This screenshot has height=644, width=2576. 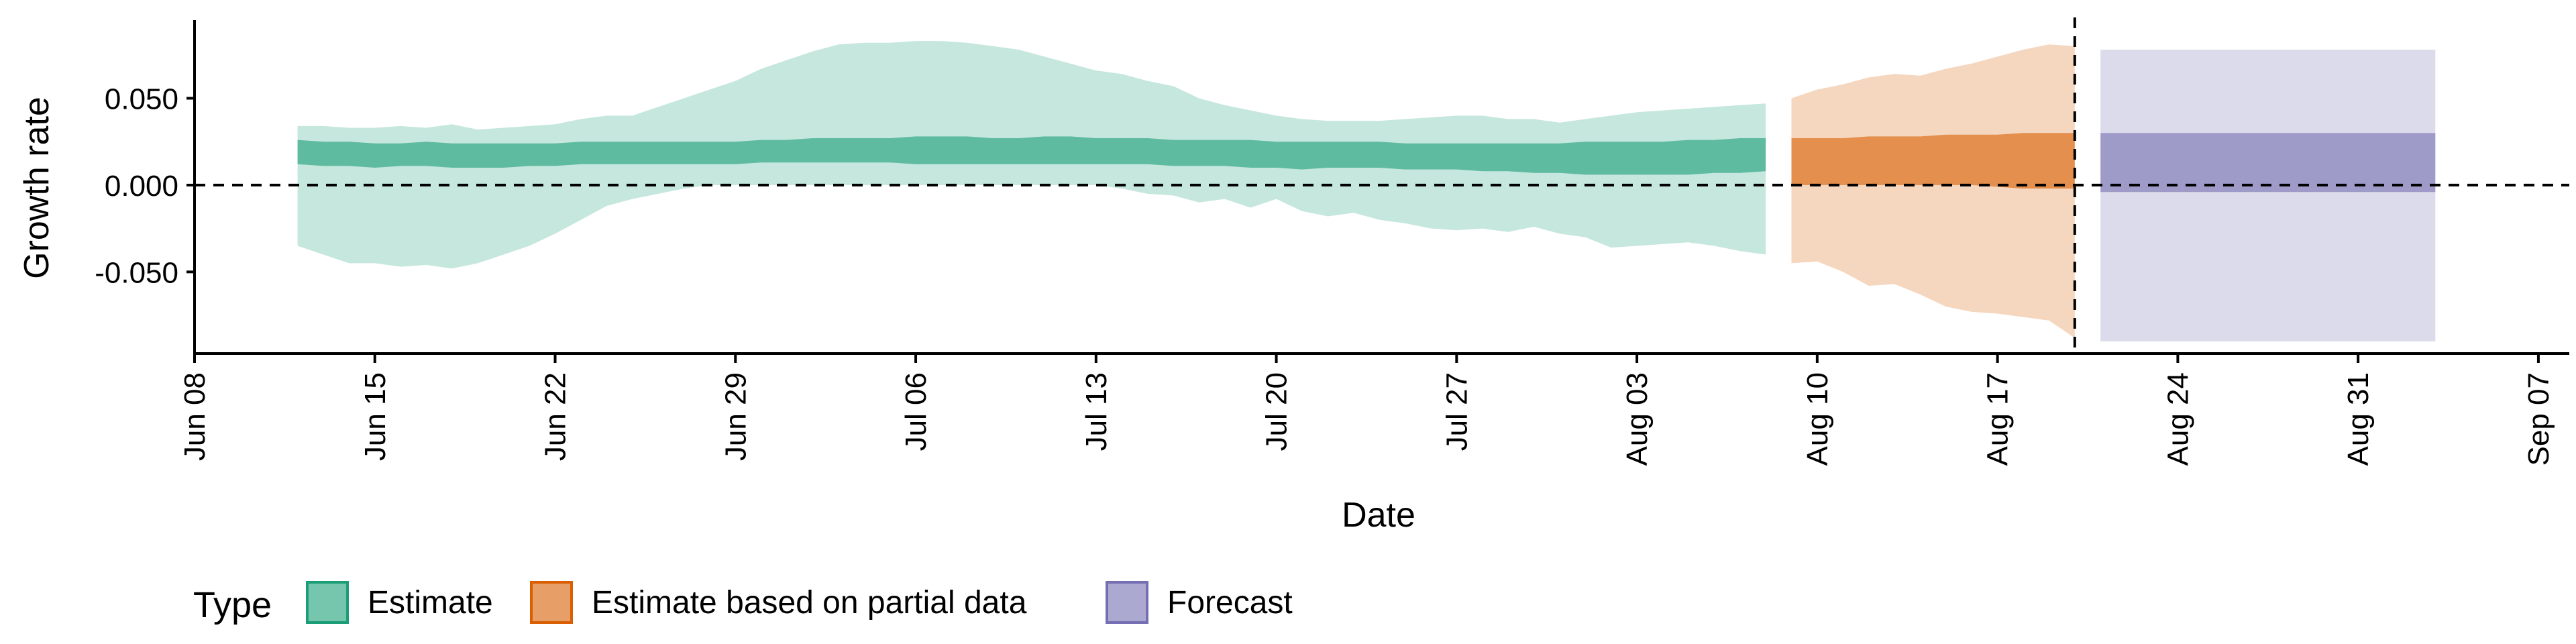 What do you see at coordinates (1456, 411) in the screenshot?
I see `x-tick-label: Jul 27` at bounding box center [1456, 411].